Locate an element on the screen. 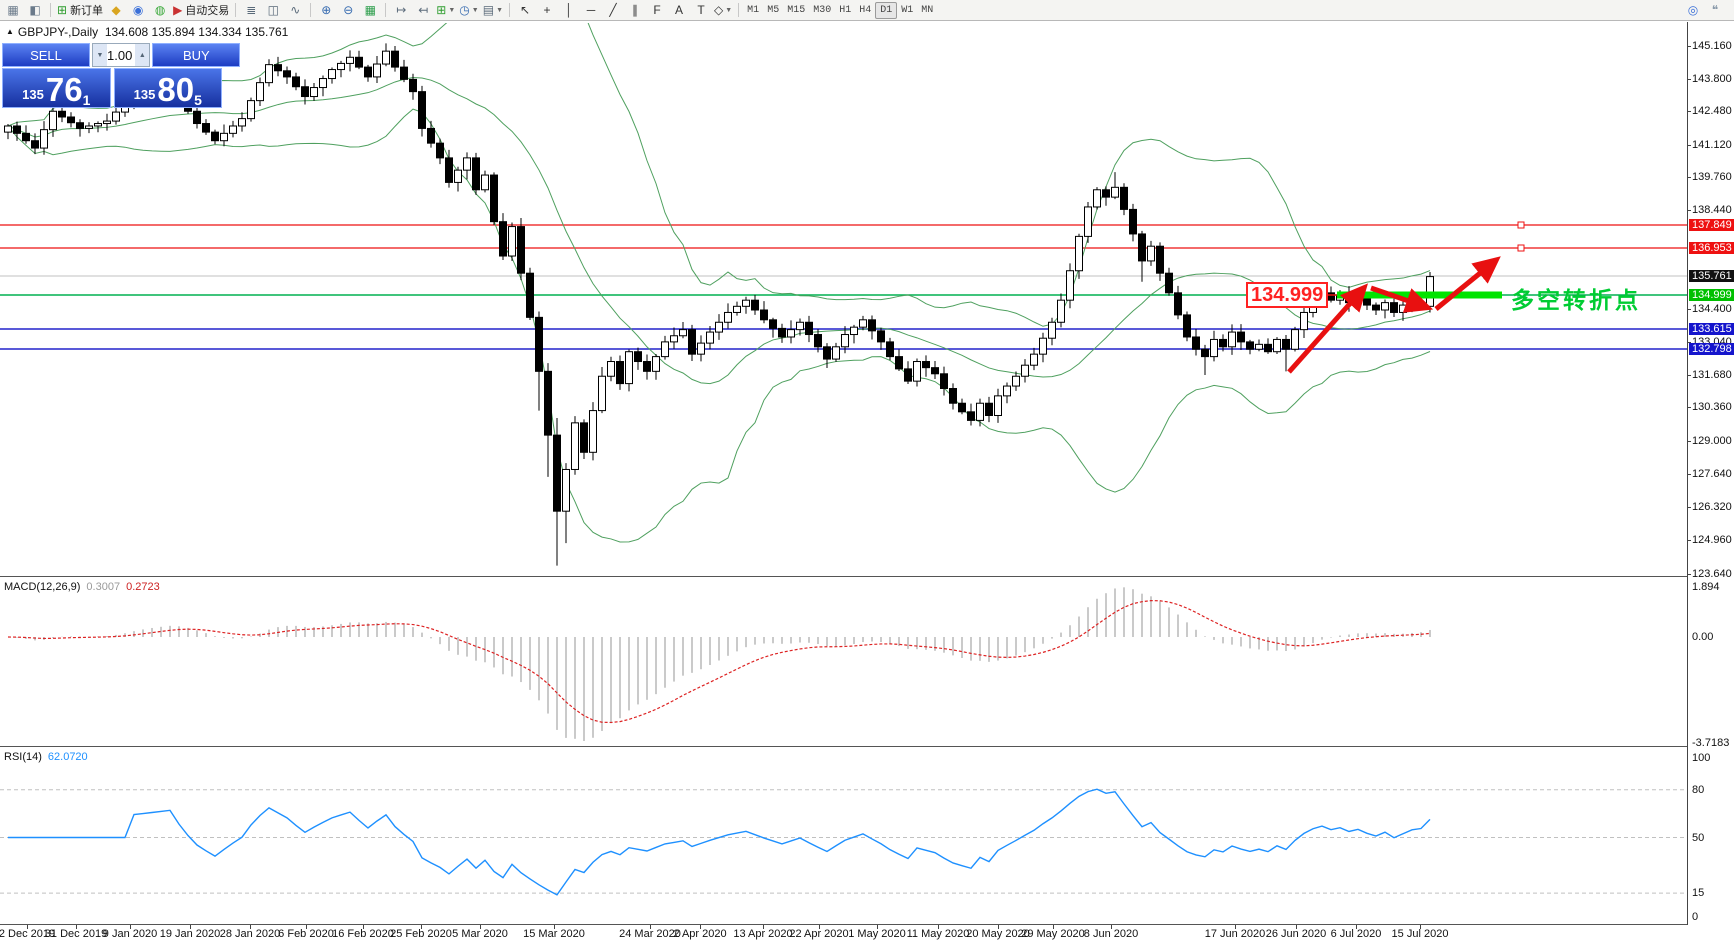  volume-input: 1.00 is located at coordinates (120, 55).